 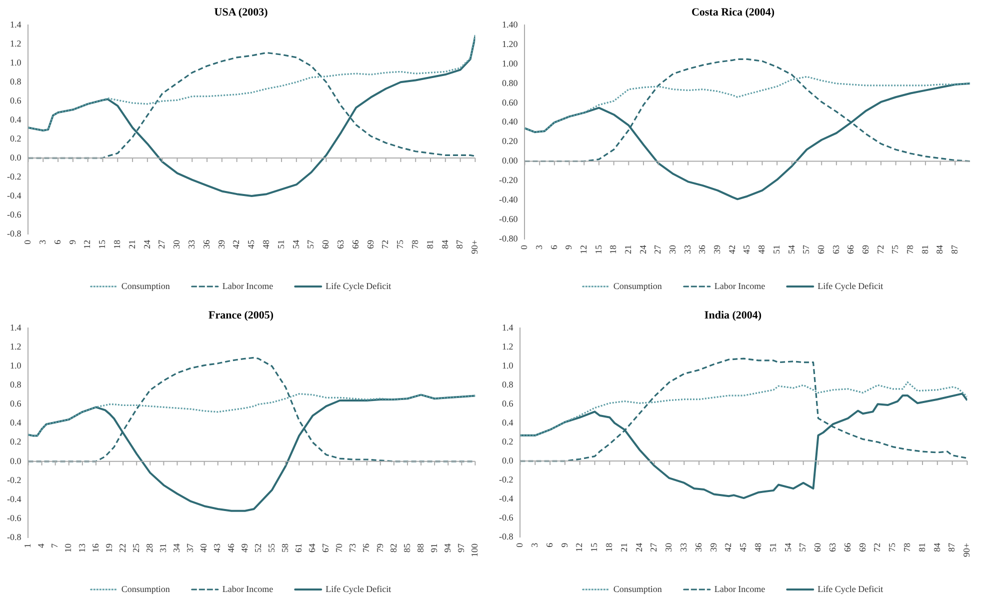 What do you see at coordinates (747, 249) in the screenshot?
I see `x-tick-label: 45` at bounding box center [747, 249].